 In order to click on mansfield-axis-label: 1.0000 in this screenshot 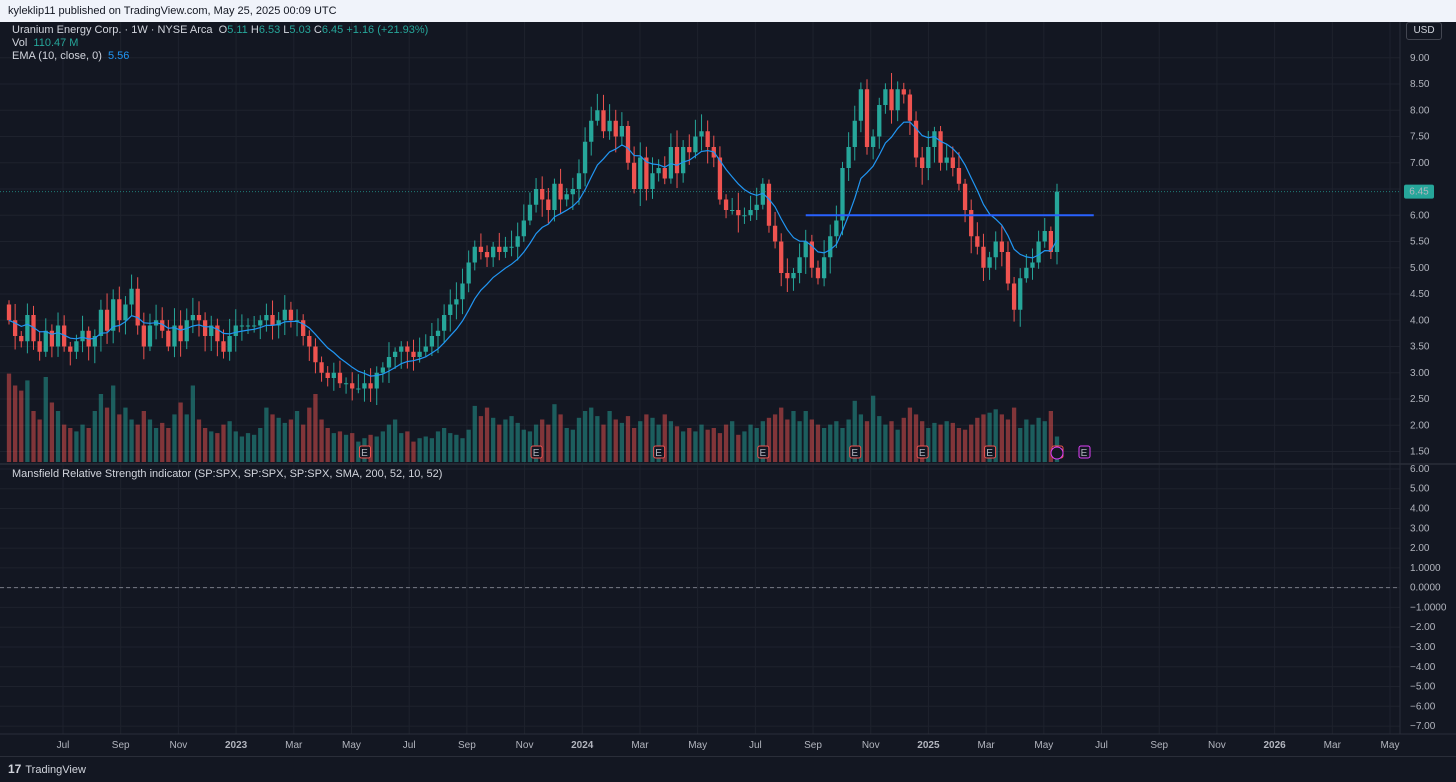, I will do `click(1425, 568)`.